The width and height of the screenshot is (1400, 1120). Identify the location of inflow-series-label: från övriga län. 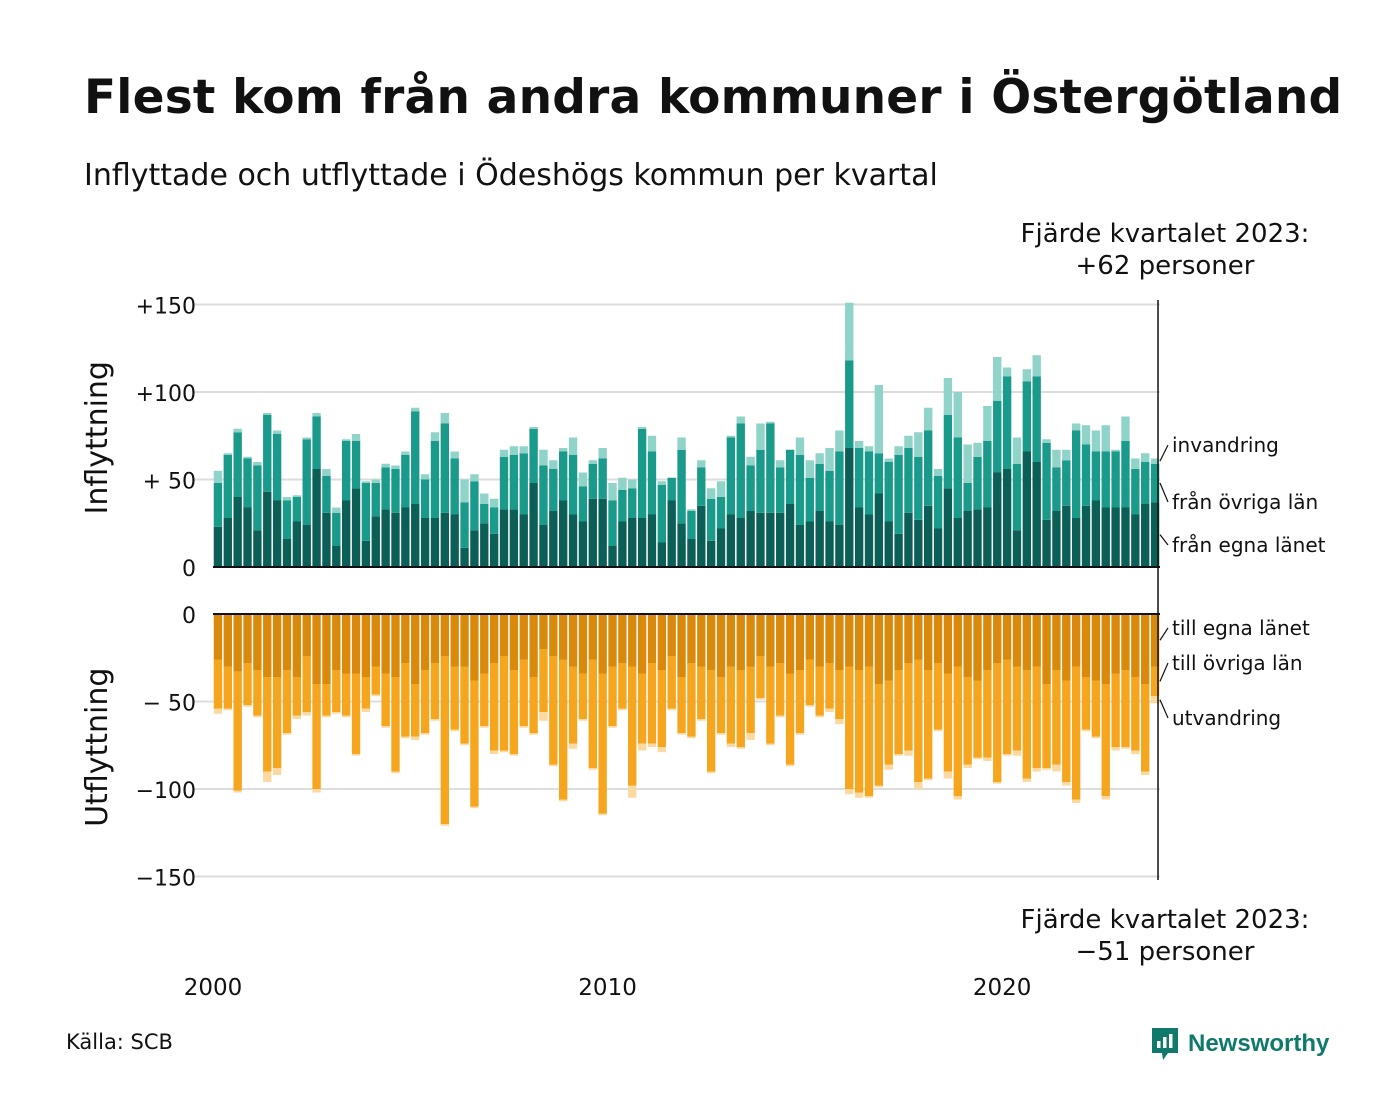
(1245, 502).